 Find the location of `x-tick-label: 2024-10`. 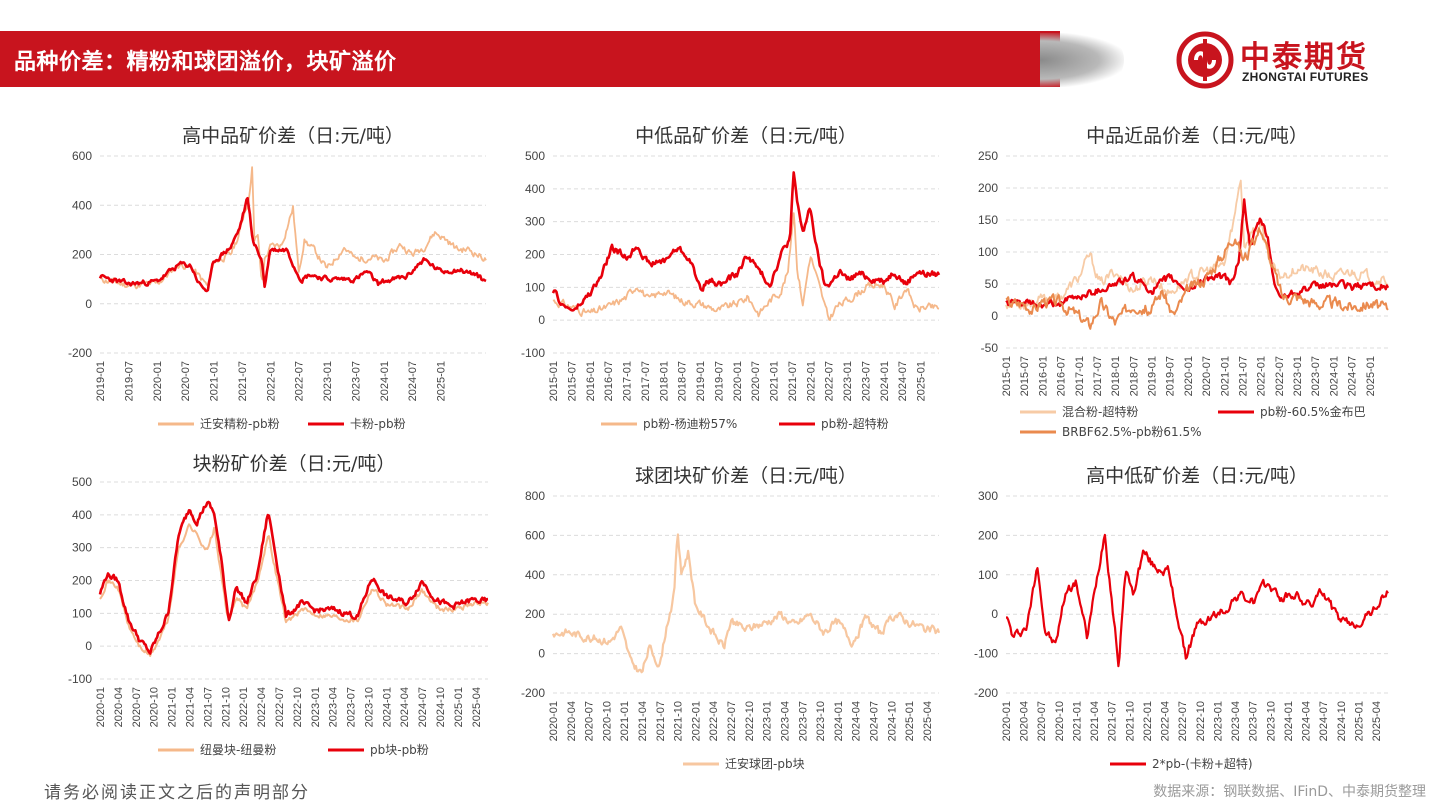

x-tick-label: 2024-10 is located at coordinates (441, 707).